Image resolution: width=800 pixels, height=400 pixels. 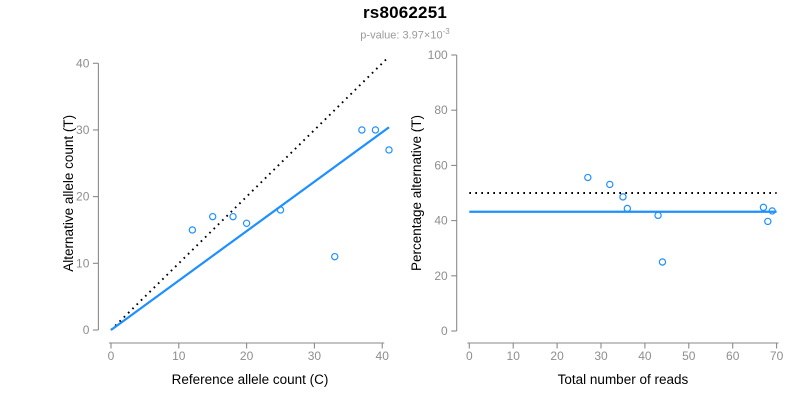 I want to click on figure-subtitle: p-value: 3.97×10-3, so click(x=402, y=34).